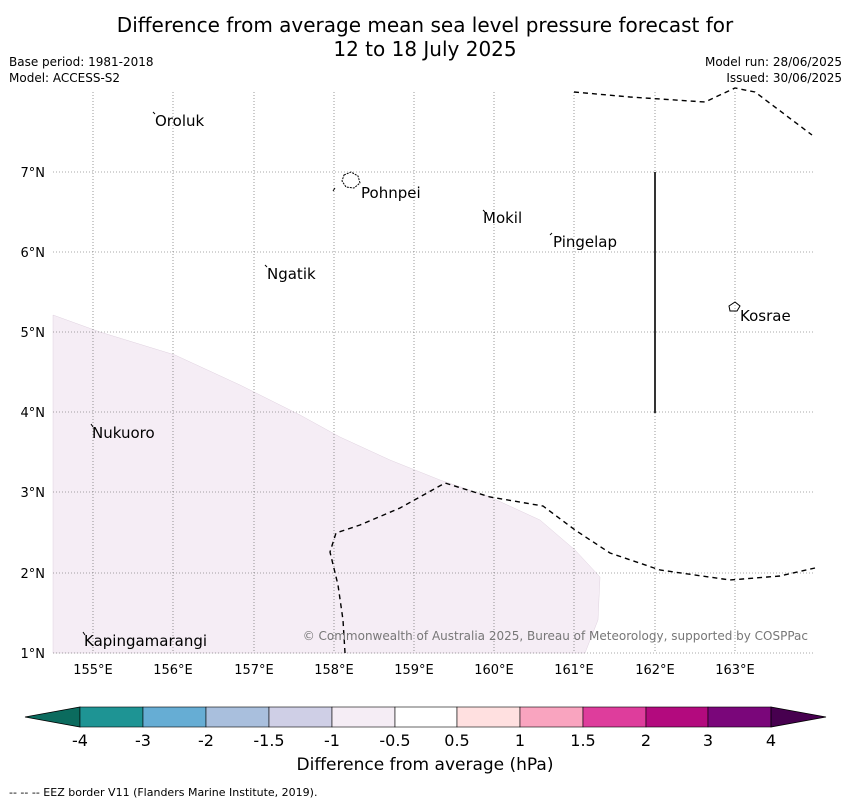  I want to click on cbar-label-5: -0.5, so click(394, 740).